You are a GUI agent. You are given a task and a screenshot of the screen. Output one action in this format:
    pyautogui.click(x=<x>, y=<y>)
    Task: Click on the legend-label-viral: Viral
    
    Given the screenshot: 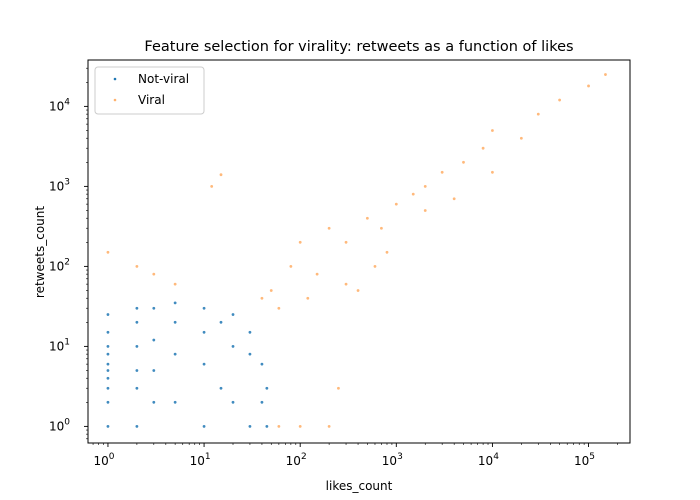 What is the action you would take?
    pyautogui.click(x=151, y=100)
    